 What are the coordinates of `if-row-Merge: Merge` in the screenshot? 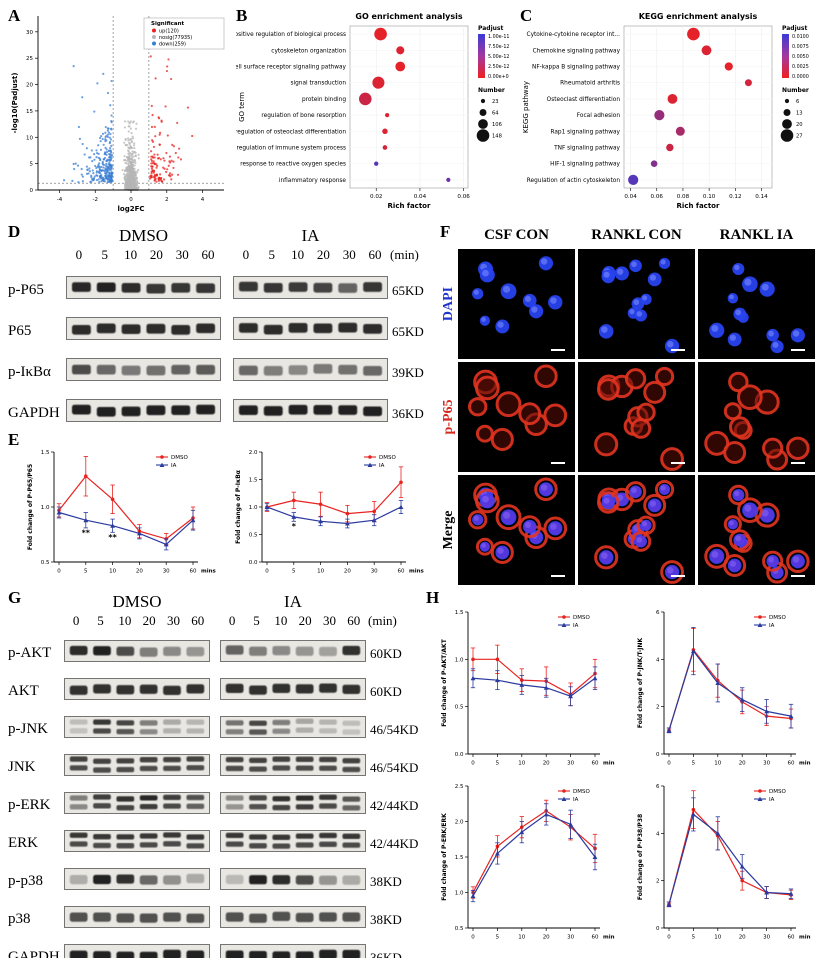 It's located at (631, 530).